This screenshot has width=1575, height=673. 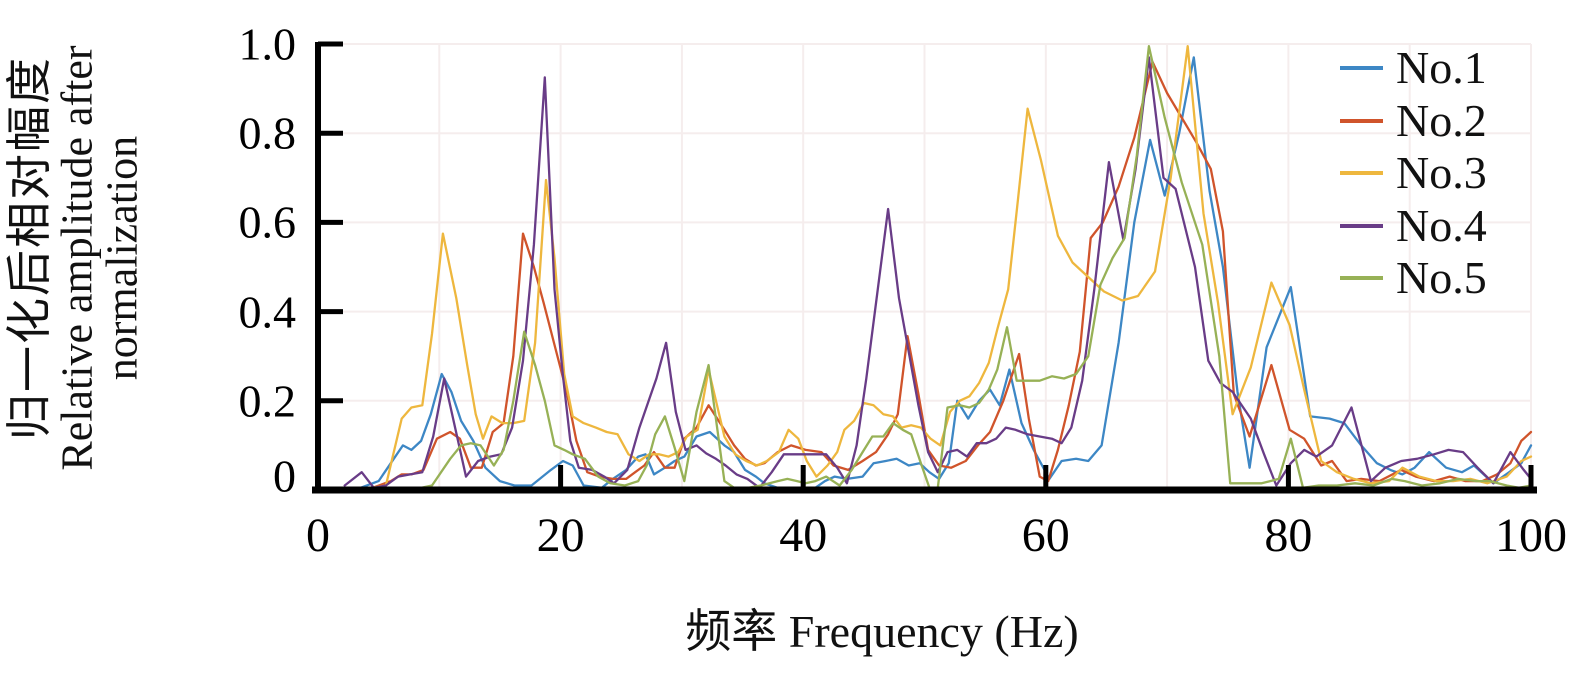 I want to click on x-tick-label-60: 60, so click(x=1045, y=535).